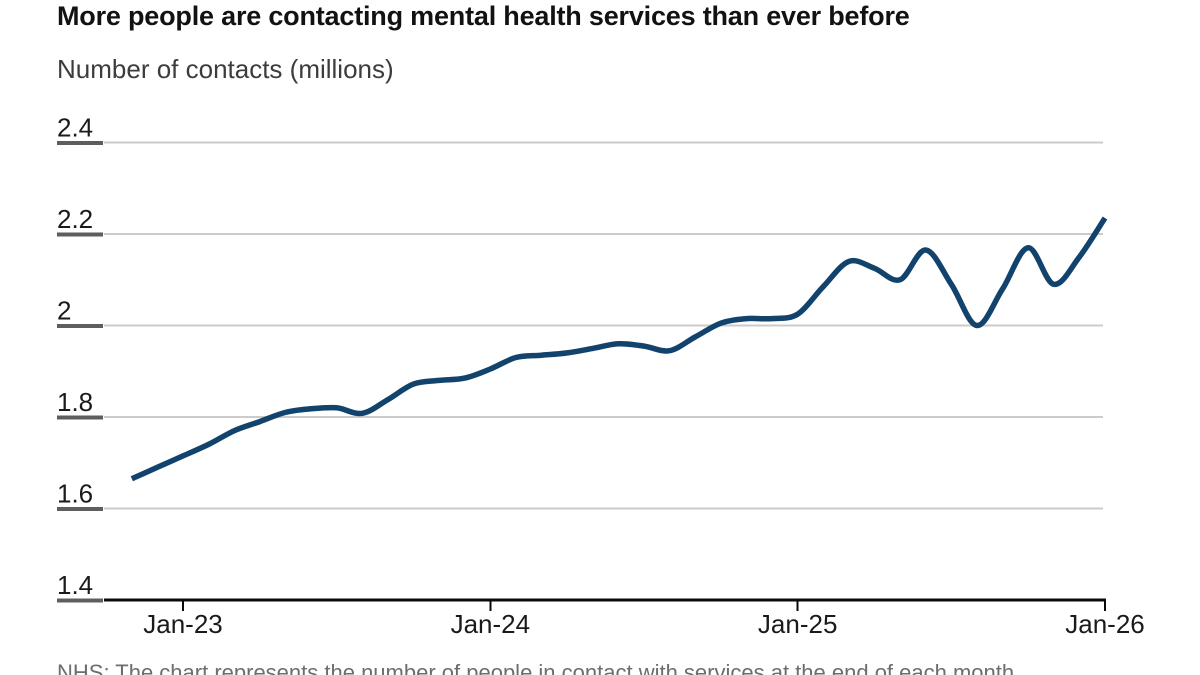 This screenshot has width=1200, height=675. I want to click on y-tick-label: 2.2, so click(75, 219).